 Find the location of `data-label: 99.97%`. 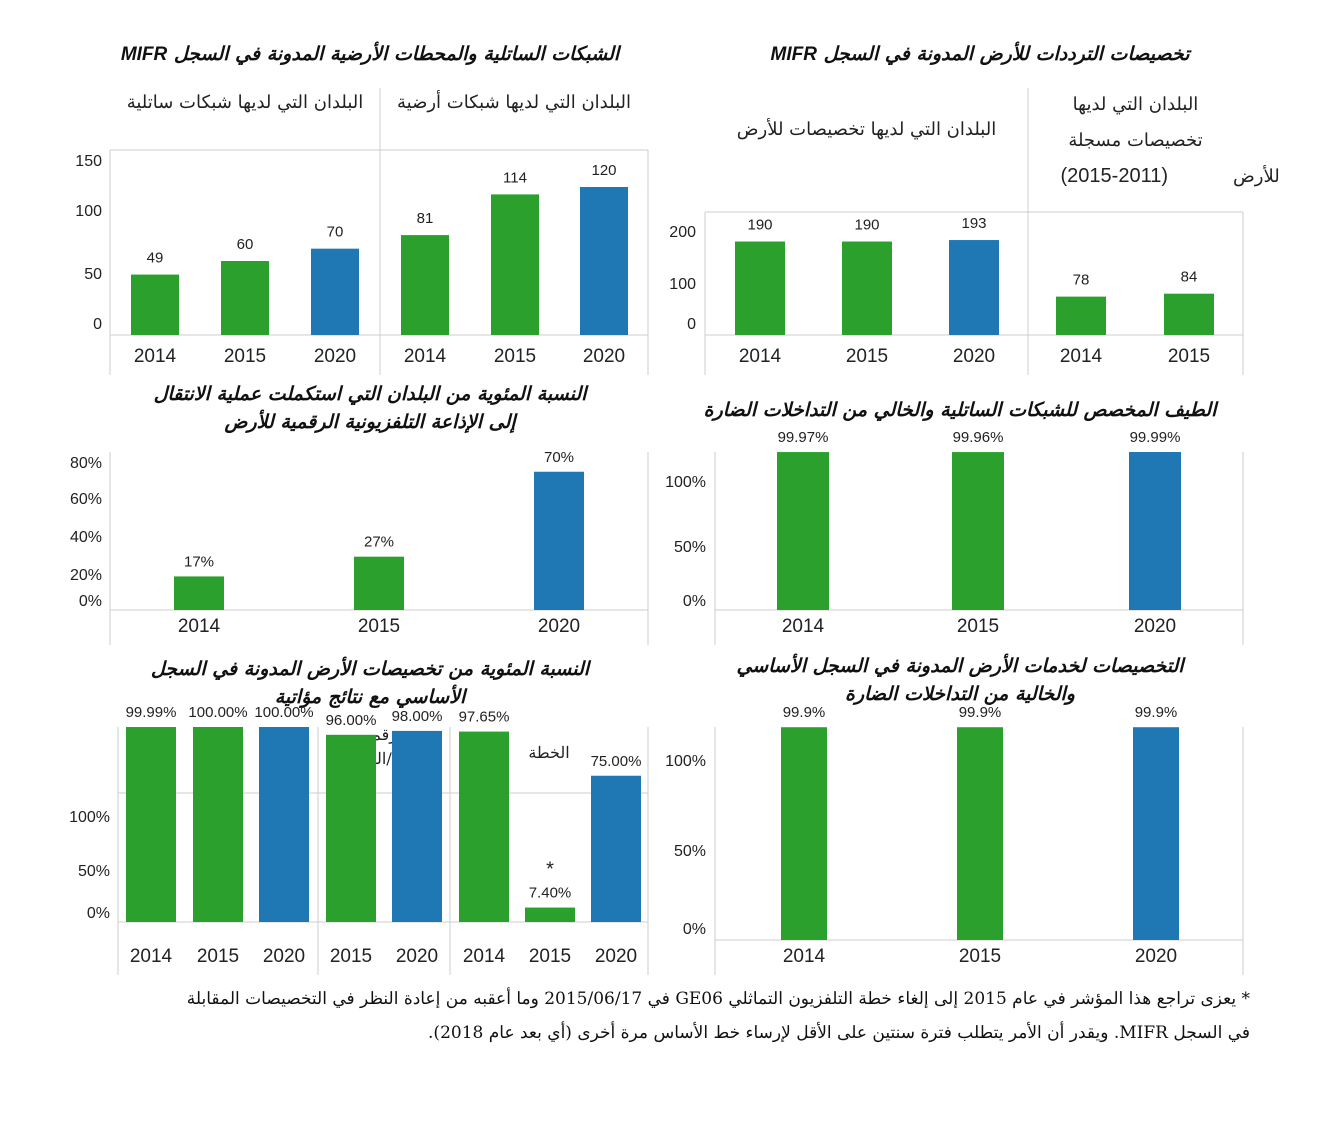

data-label: 99.97% is located at coordinates (803, 437).